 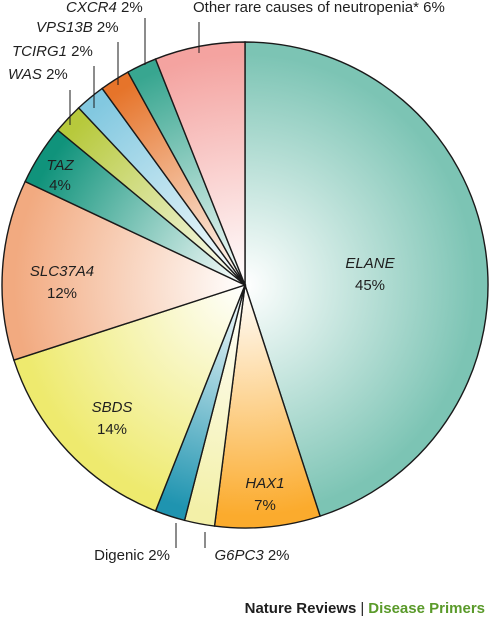 I want to click on slice-label-vps13b: VPS13B 2%, so click(x=77, y=27).